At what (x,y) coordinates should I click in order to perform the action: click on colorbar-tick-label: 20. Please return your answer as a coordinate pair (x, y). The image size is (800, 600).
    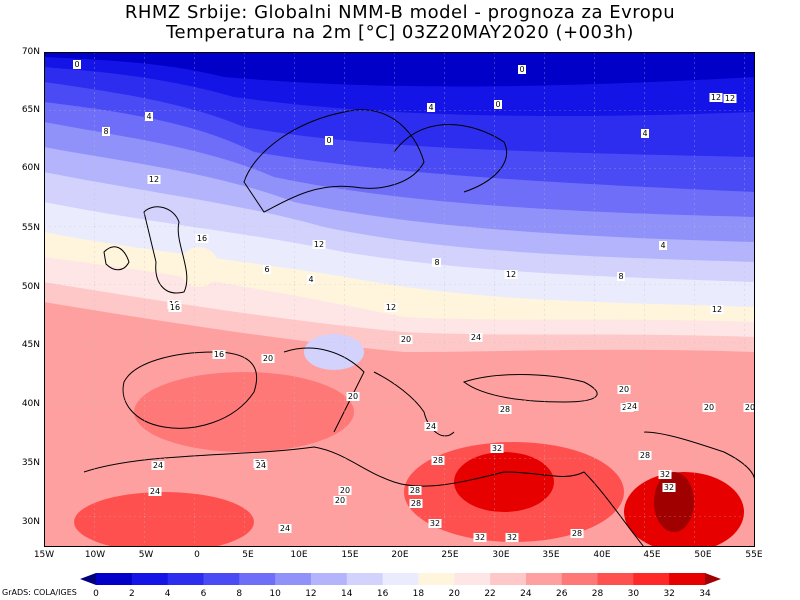
    Looking at the image, I should click on (454, 594).